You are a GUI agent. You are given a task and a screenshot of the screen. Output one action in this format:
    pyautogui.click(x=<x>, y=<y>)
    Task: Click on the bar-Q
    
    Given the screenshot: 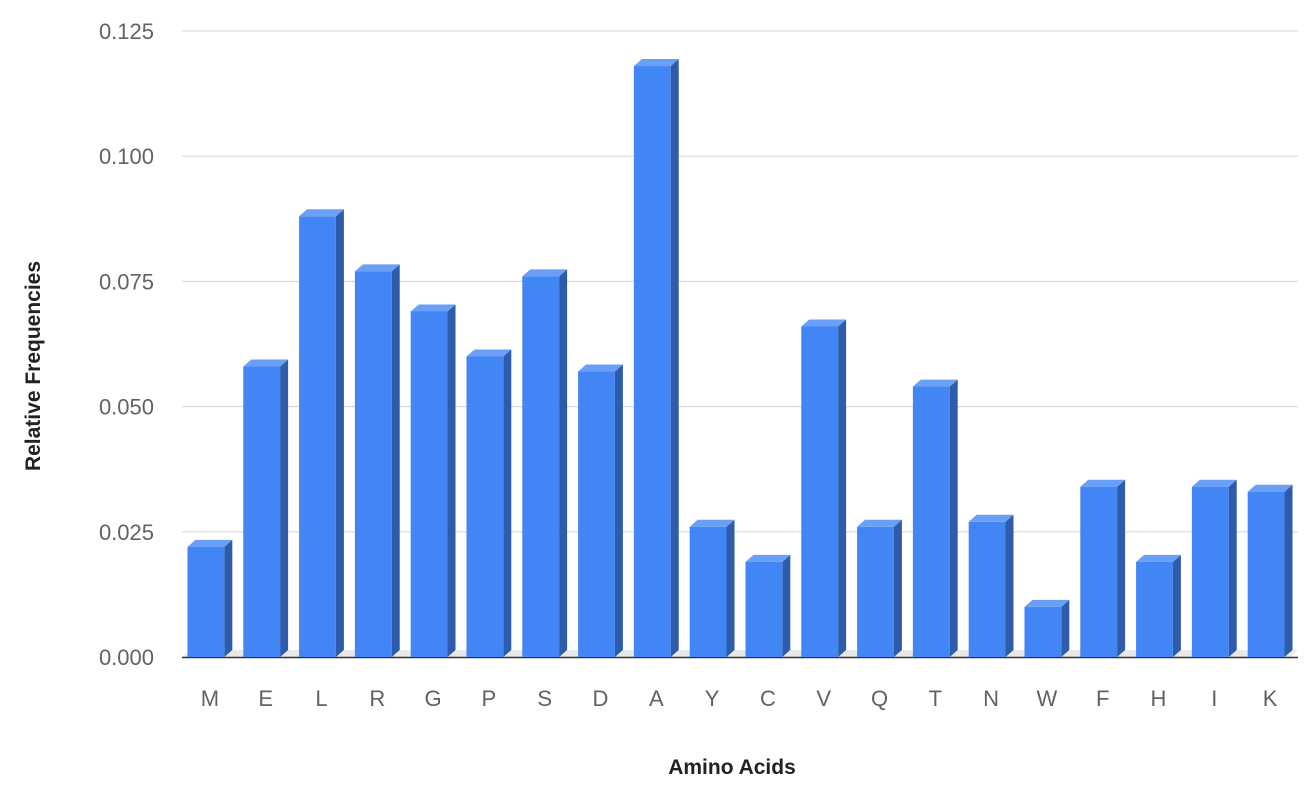 What is the action you would take?
    pyautogui.click(x=879, y=588)
    